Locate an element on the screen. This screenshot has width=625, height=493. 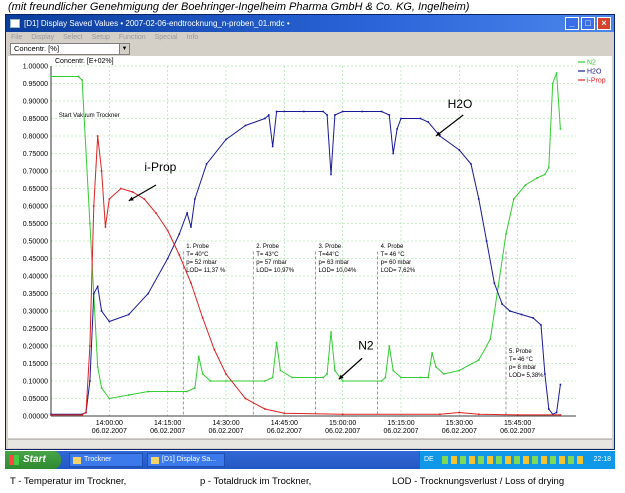
sample-marker-text: p= 52 mbar is located at coordinates (201, 263).